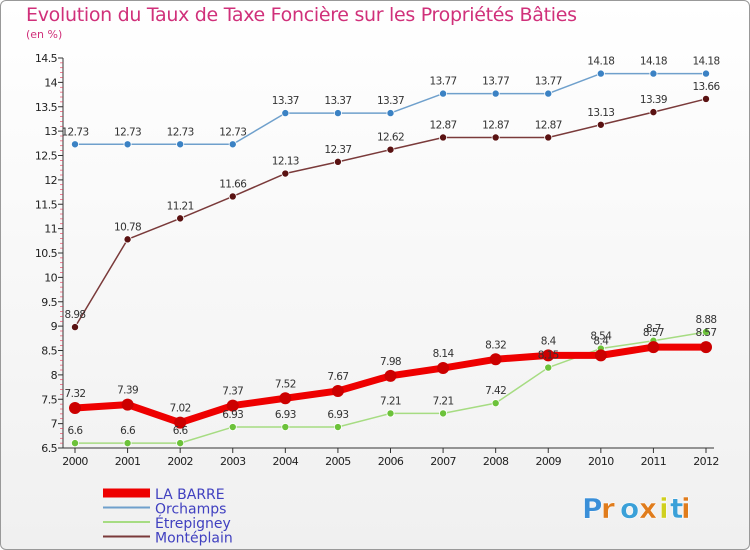  Describe the element at coordinates (46, 107) in the screenshot. I see `y-tick-label: 13.5` at that location.